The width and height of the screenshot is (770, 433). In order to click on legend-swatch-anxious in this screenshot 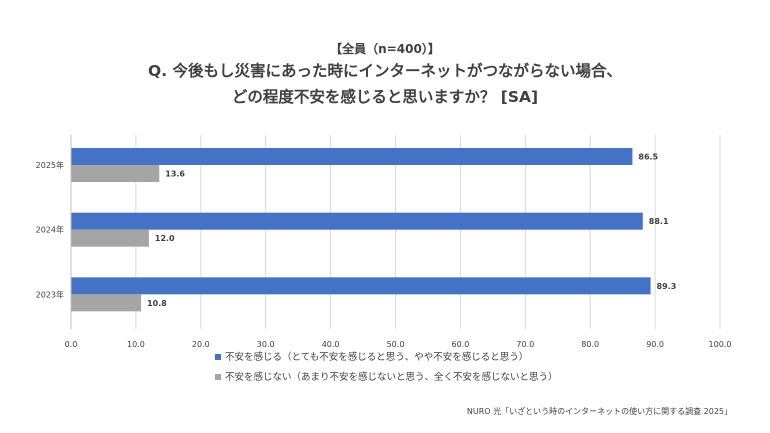, I will do `click(218, 356)`.